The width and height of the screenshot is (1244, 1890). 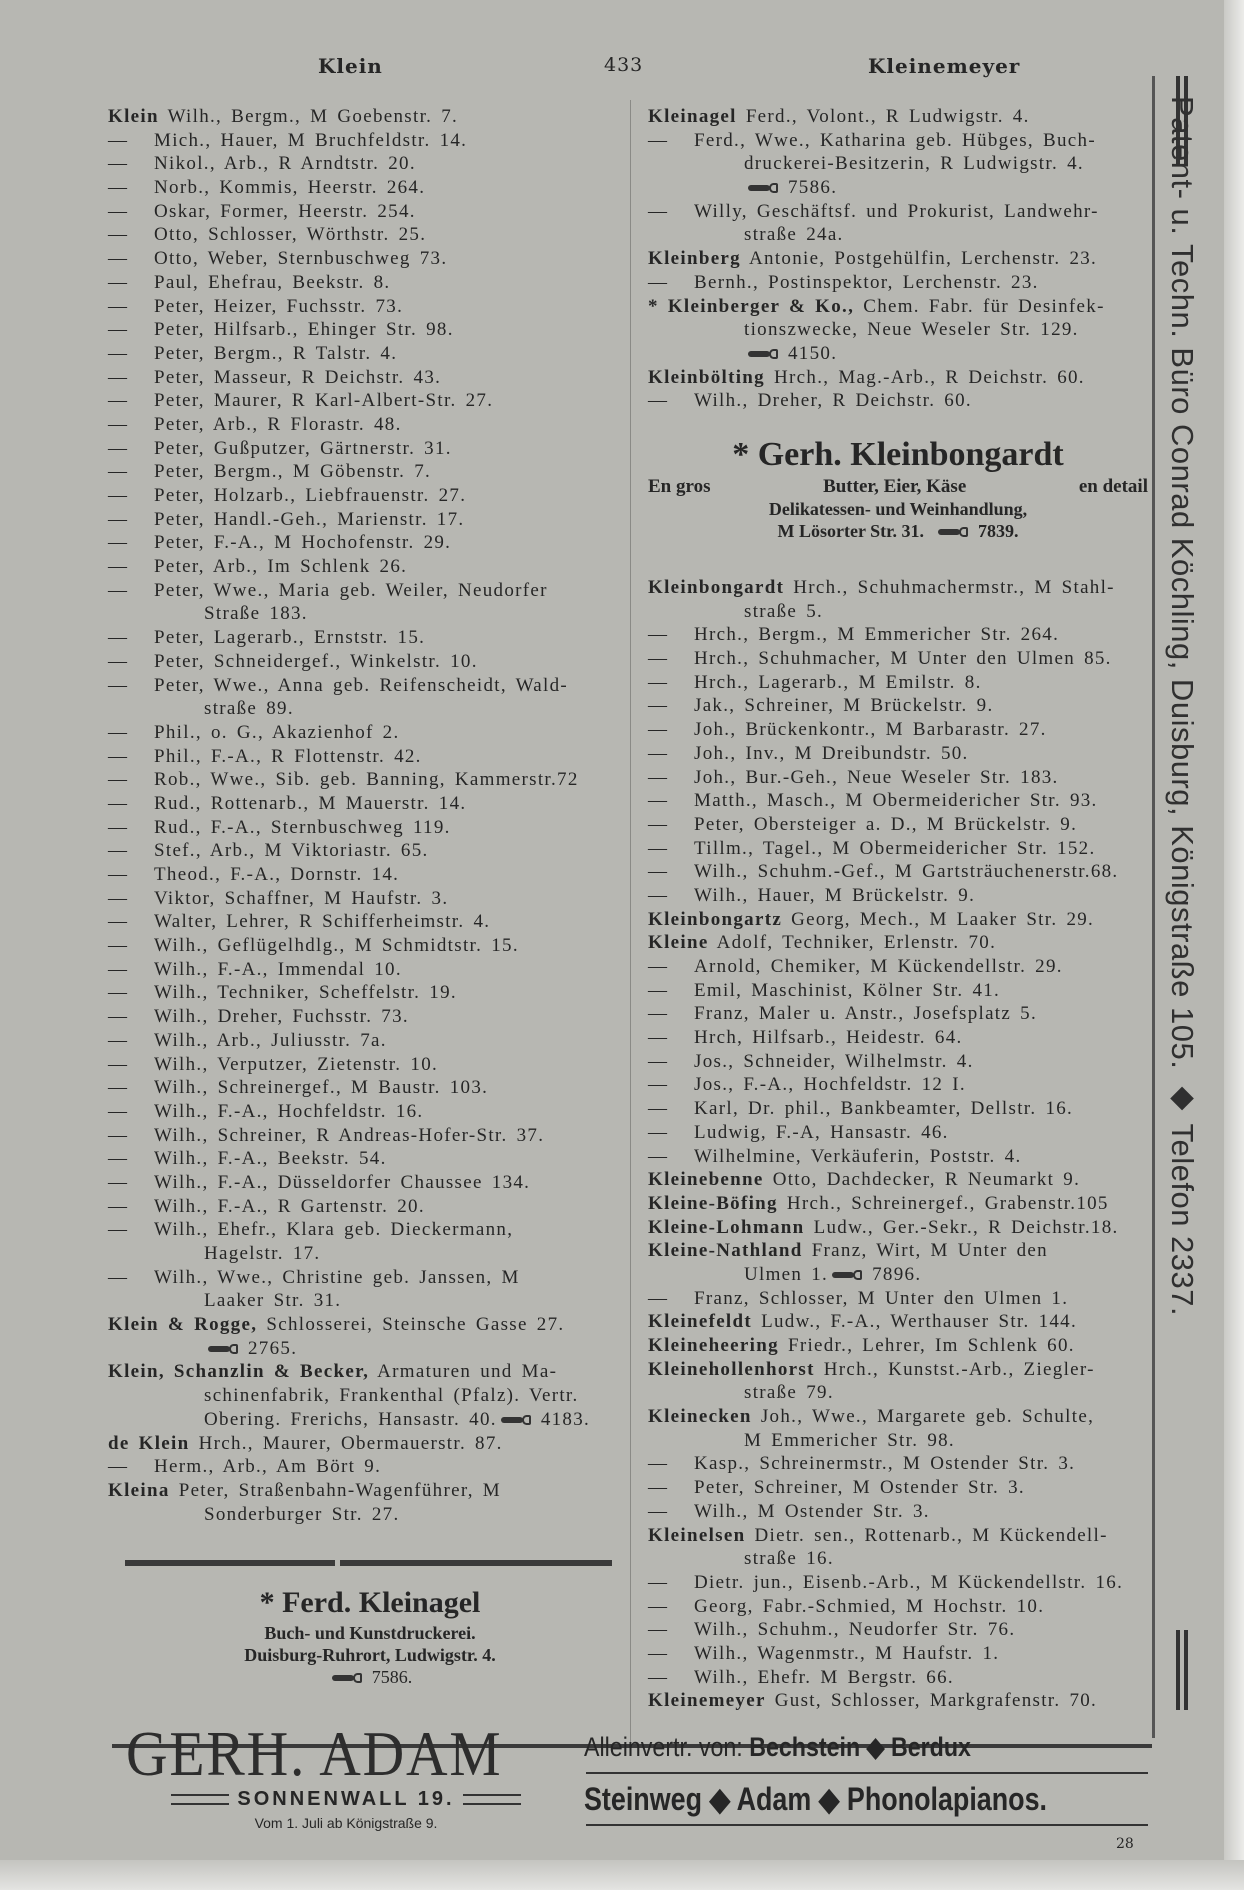 I want to click on directory-entry: — Emil, Maschinist, Kölner Str. 41., so click(x=898, y=991).